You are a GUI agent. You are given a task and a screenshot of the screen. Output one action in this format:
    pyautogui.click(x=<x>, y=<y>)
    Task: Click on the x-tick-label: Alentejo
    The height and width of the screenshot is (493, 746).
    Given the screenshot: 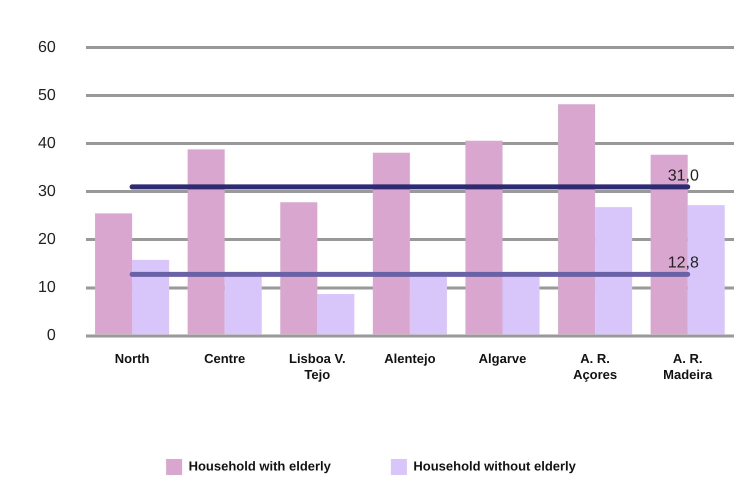 What is the action you would take?
    pyautogui.click(x=410, y=358)
    